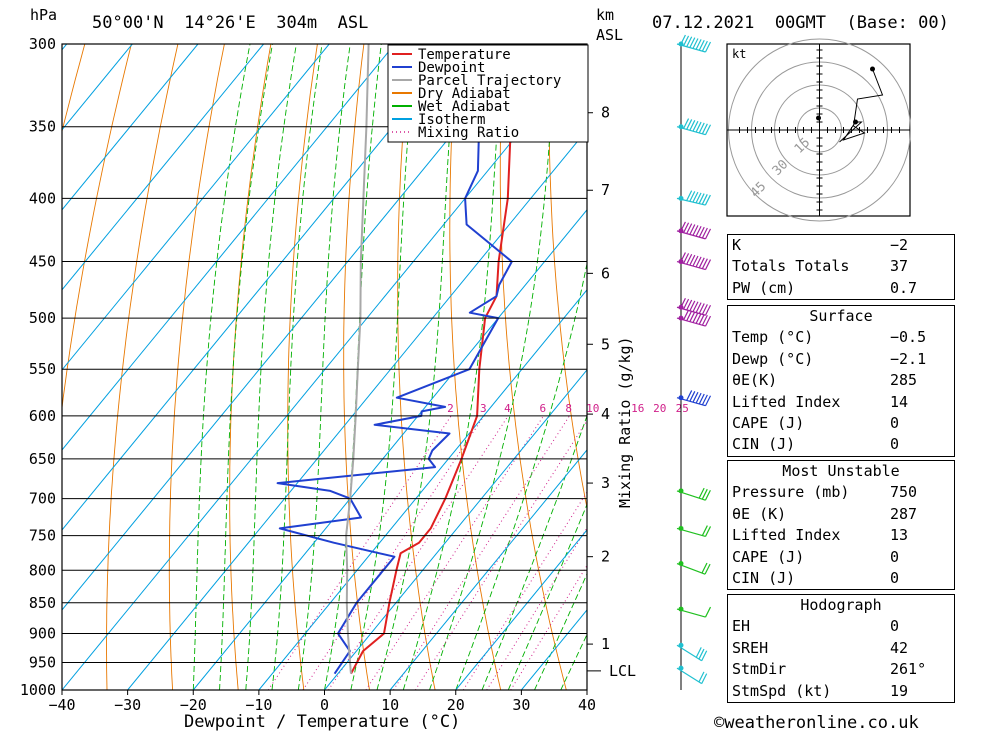  What do you see at coordinates (818, 118) in the screenshot?
I see `hodograph-point` at bounding box center [818, 118].